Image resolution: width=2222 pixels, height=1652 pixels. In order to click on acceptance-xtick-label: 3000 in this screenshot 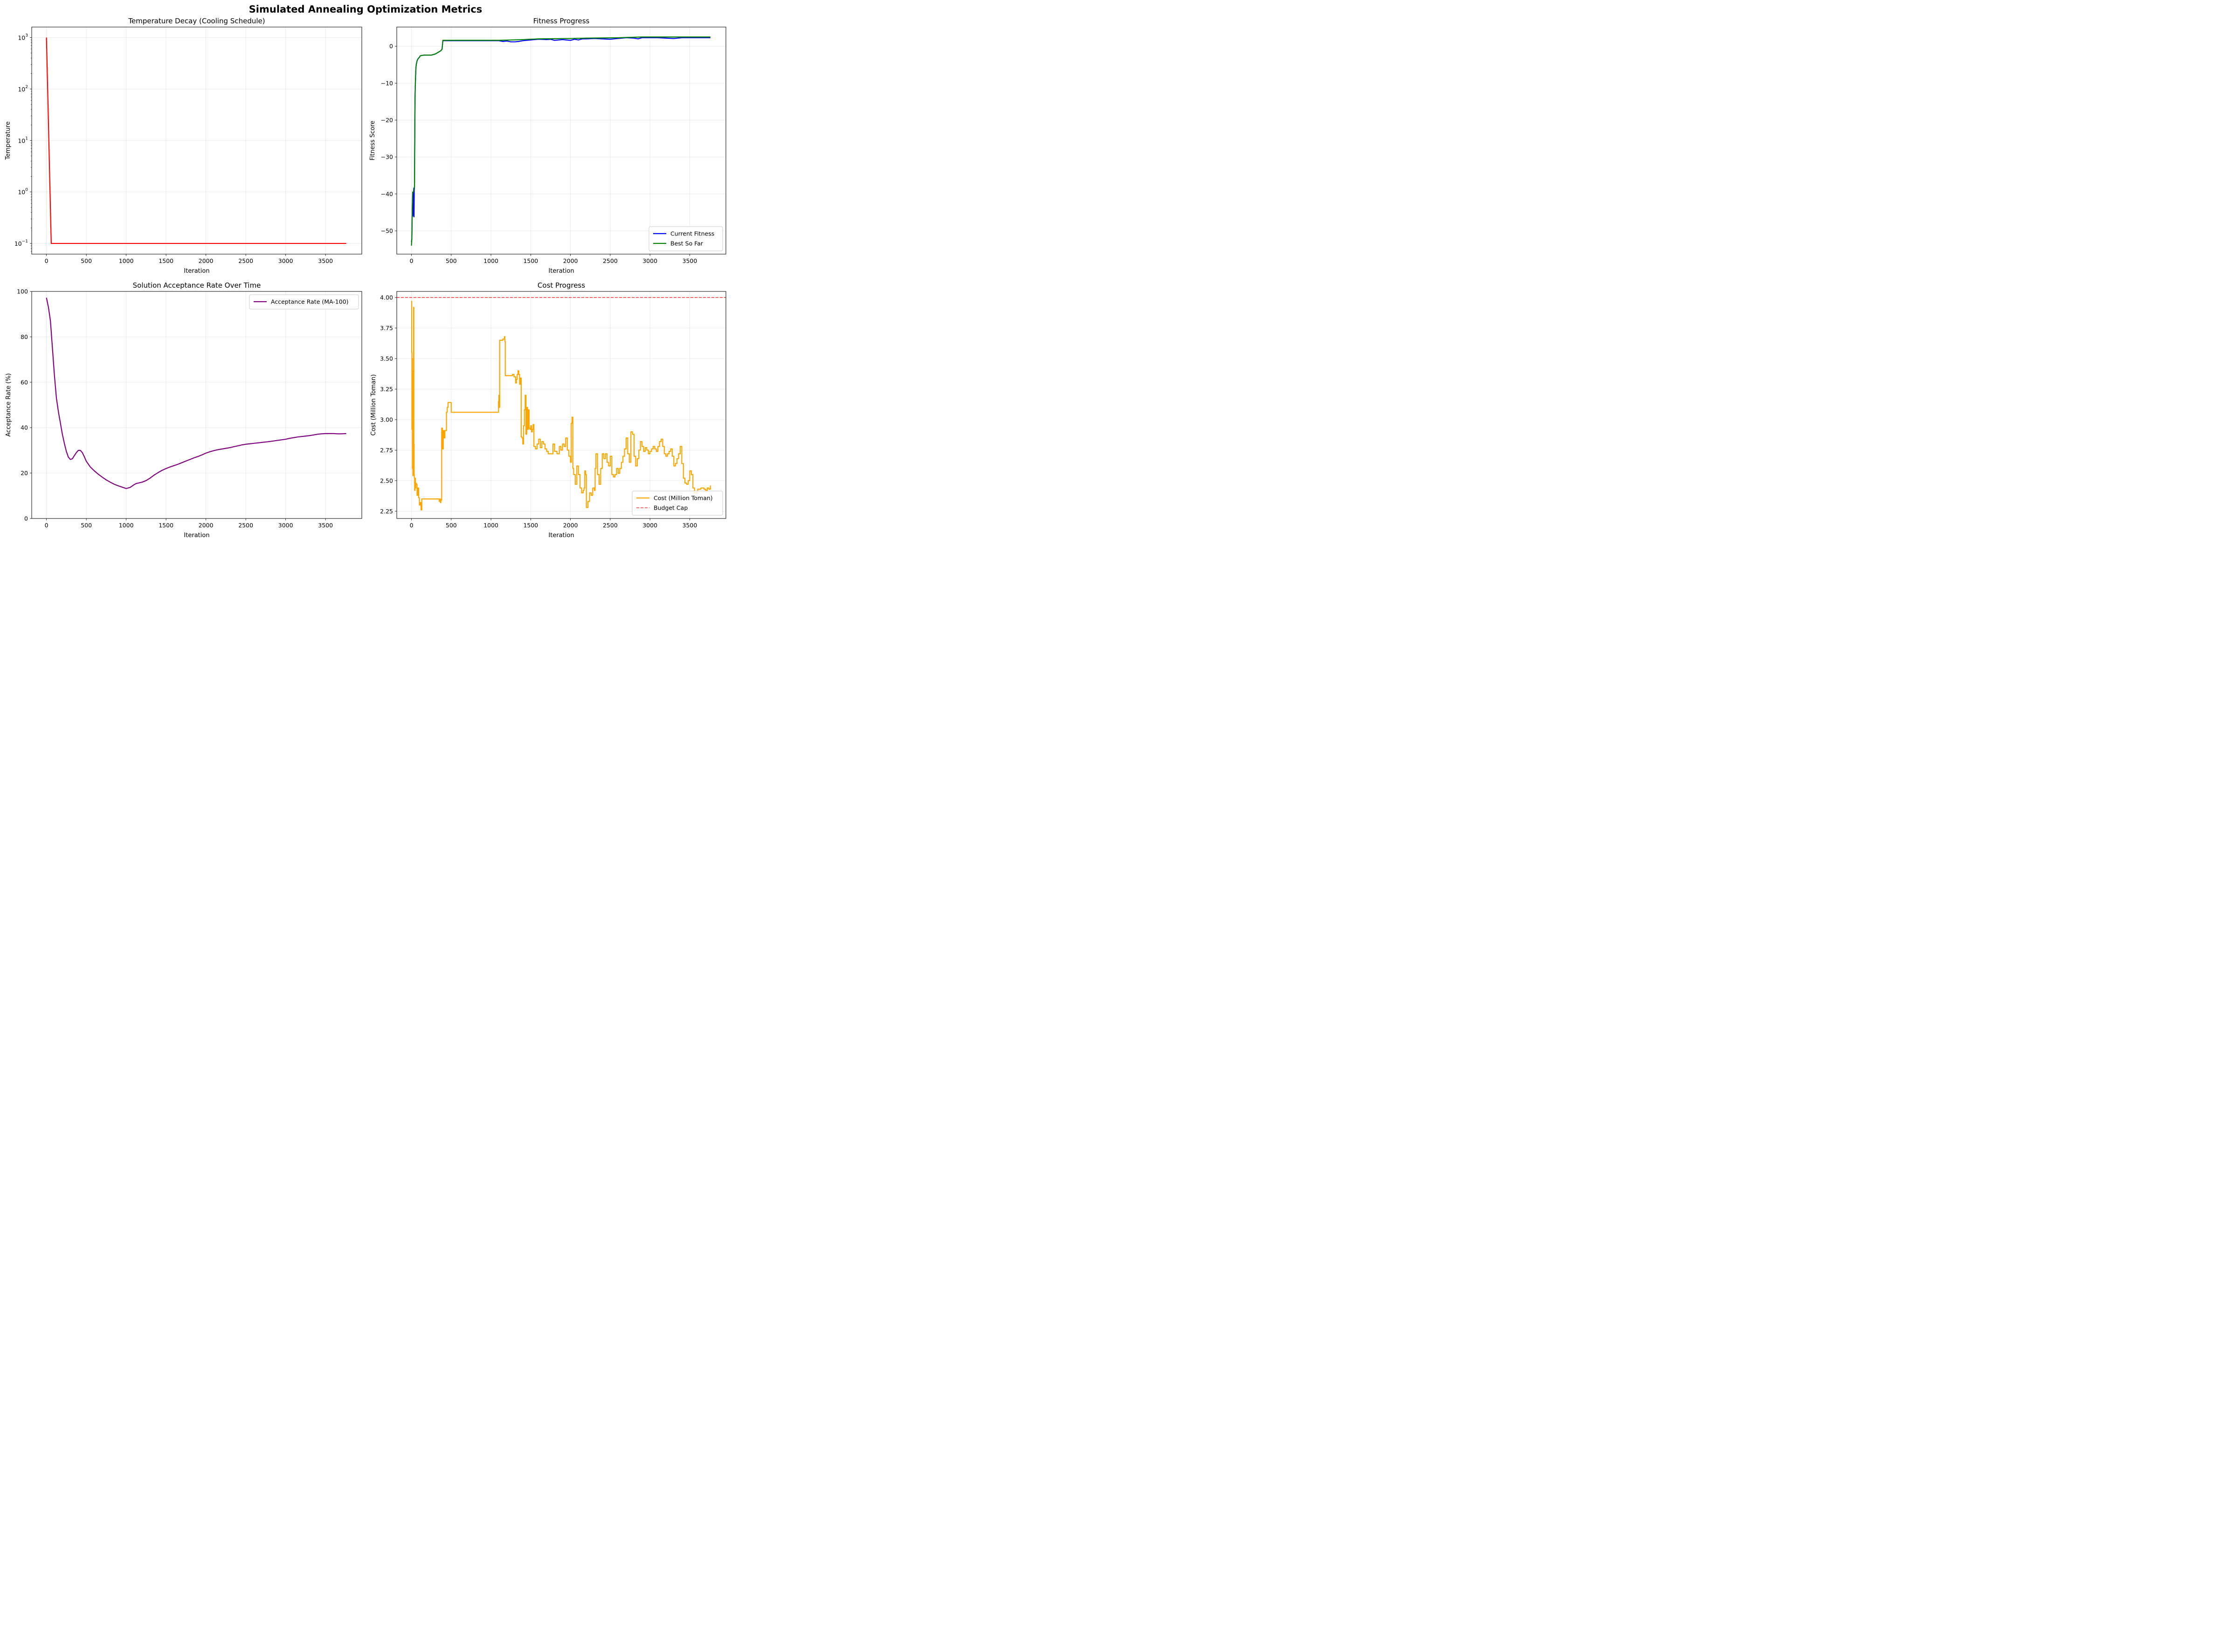, I will do `click(285, 525)`.